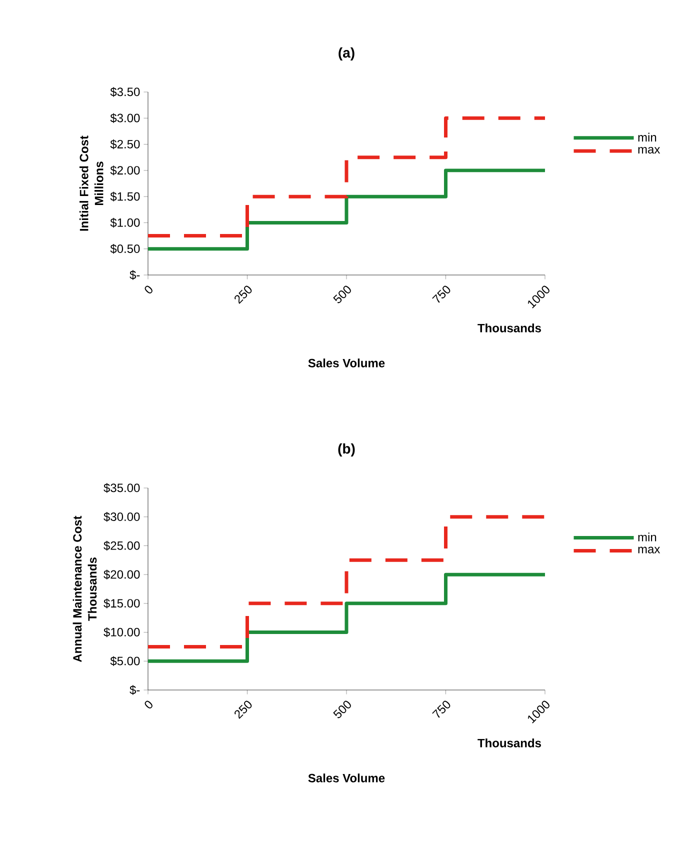 The image size is (690, 860). I want to click on y-tick-label: $1.00, so click(125, 223).